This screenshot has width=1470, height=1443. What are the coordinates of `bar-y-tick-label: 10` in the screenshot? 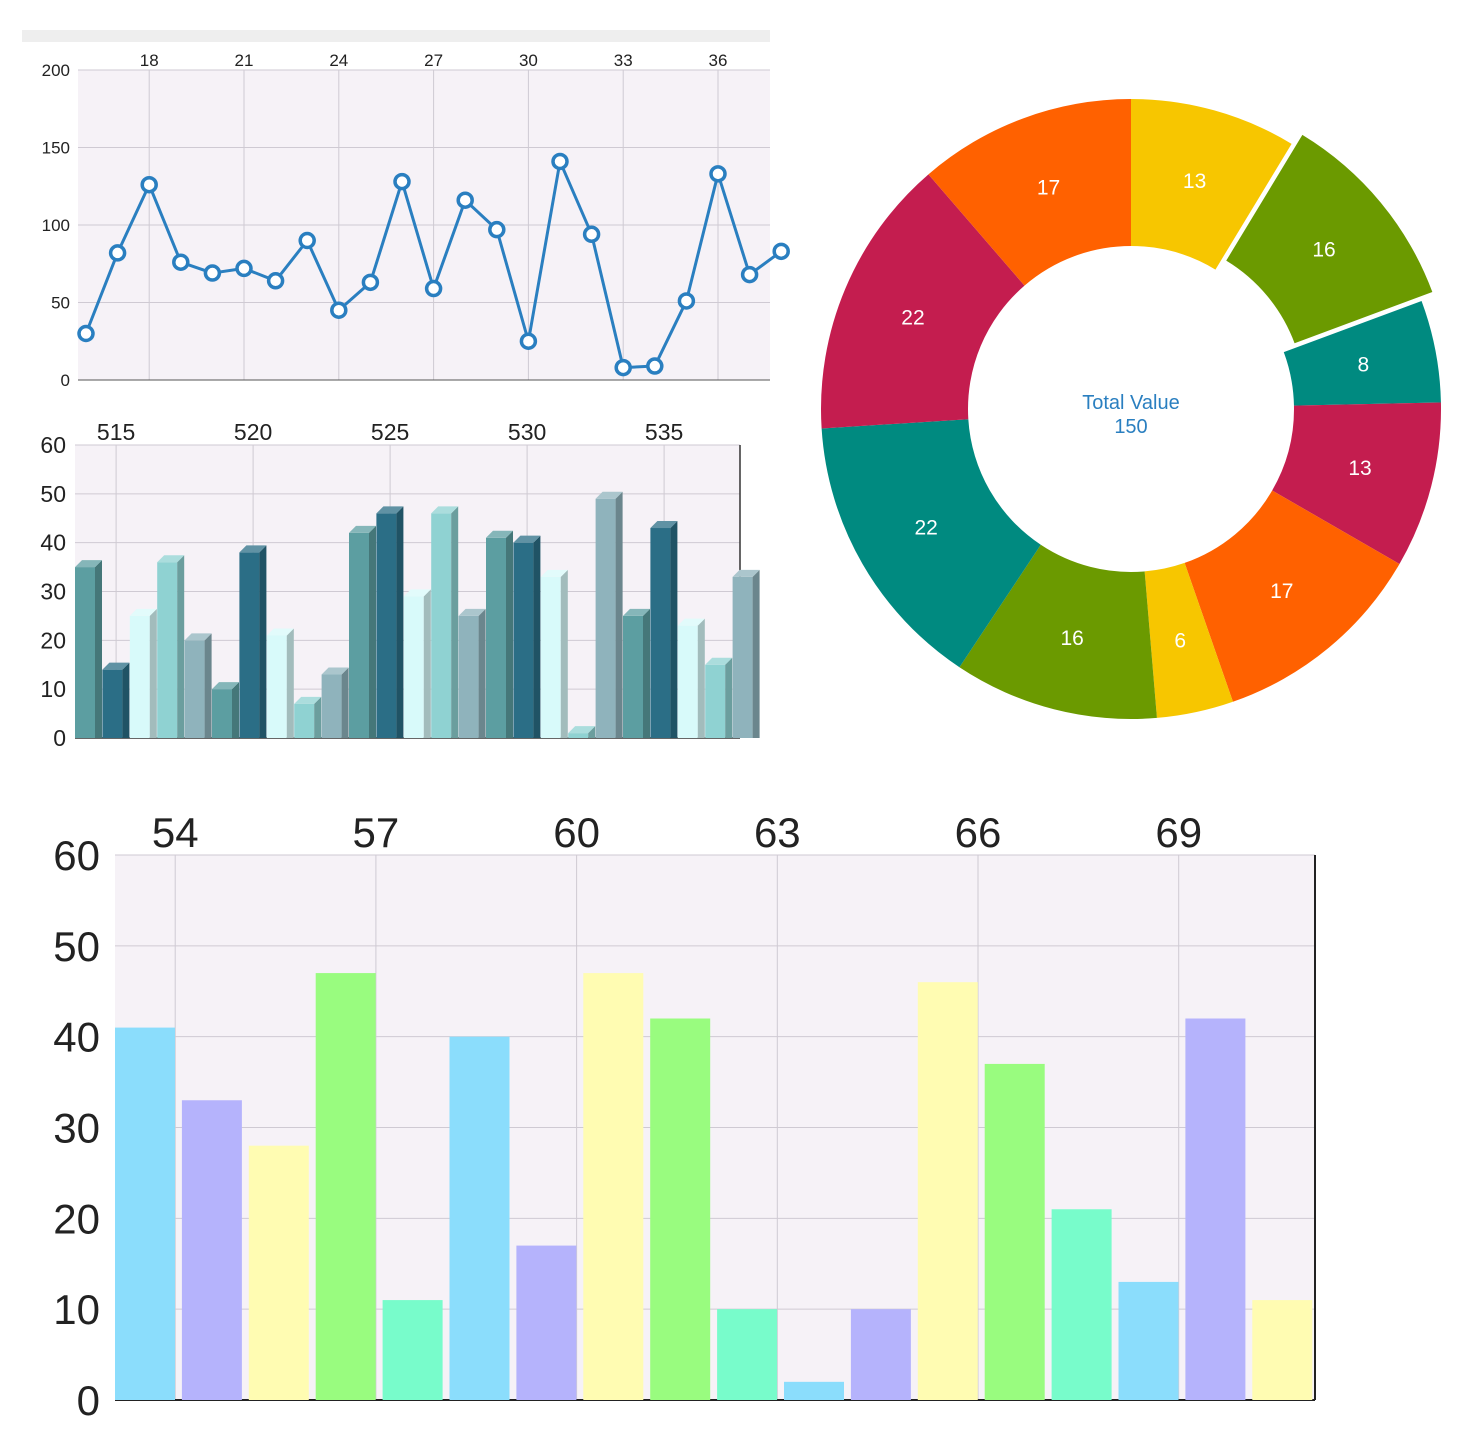 It's located at (76, 1309).